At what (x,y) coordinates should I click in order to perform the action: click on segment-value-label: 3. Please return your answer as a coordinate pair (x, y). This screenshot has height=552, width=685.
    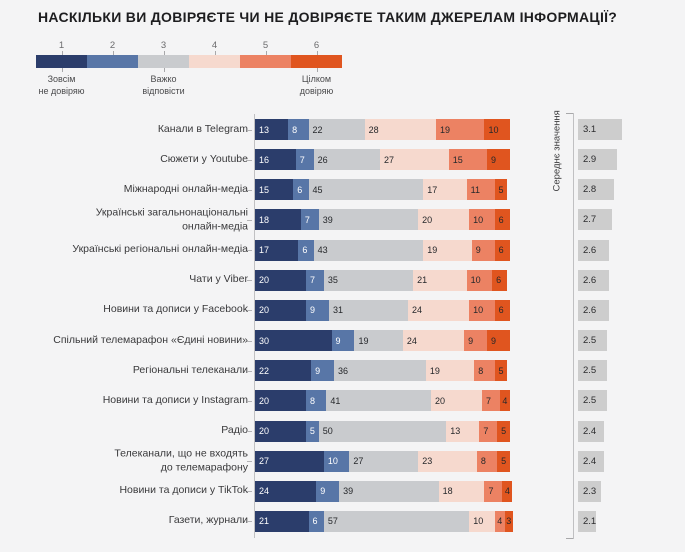
    Looking at the image, I should click on (509, 521).